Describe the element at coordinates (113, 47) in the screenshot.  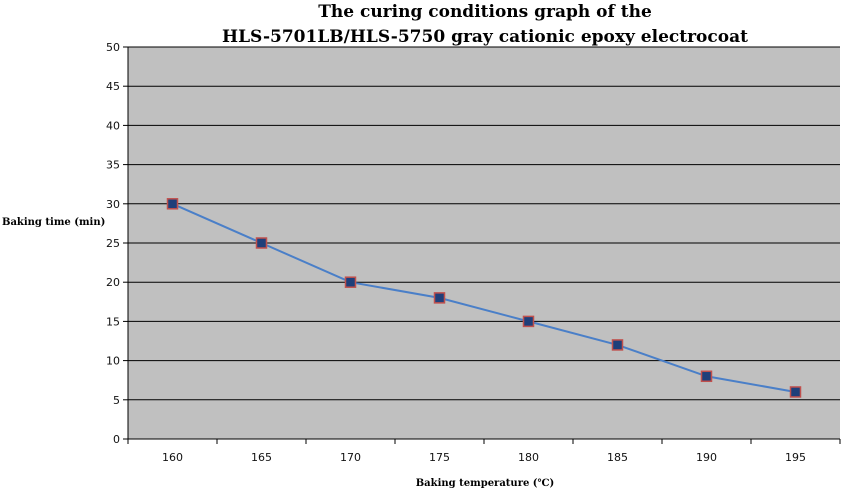
I see `y-tick-label-10: 50` at that location.